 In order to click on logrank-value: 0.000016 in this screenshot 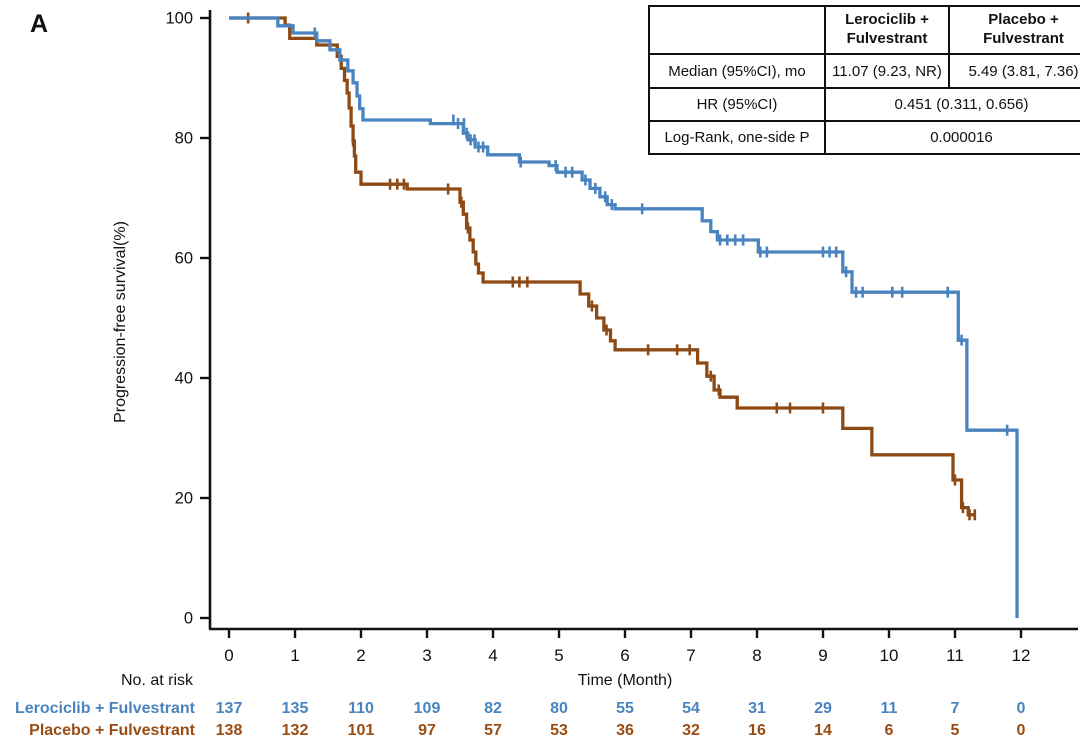, I will do `click(952, 137)`.